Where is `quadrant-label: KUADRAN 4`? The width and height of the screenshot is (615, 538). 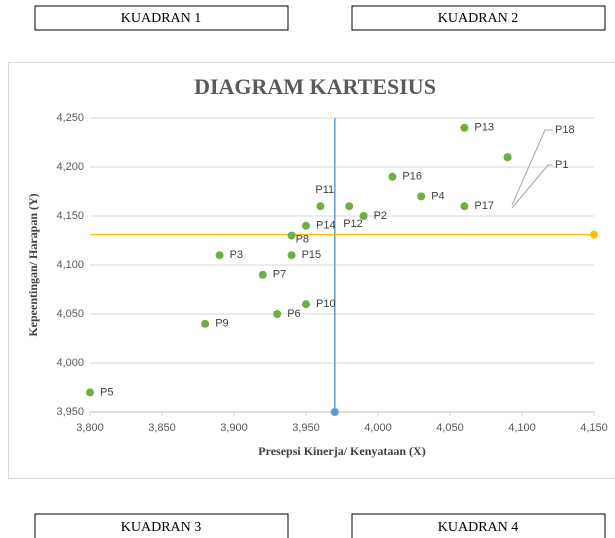 quadrant-label: KUADRAN 4 is located at coordinates (478, 527).